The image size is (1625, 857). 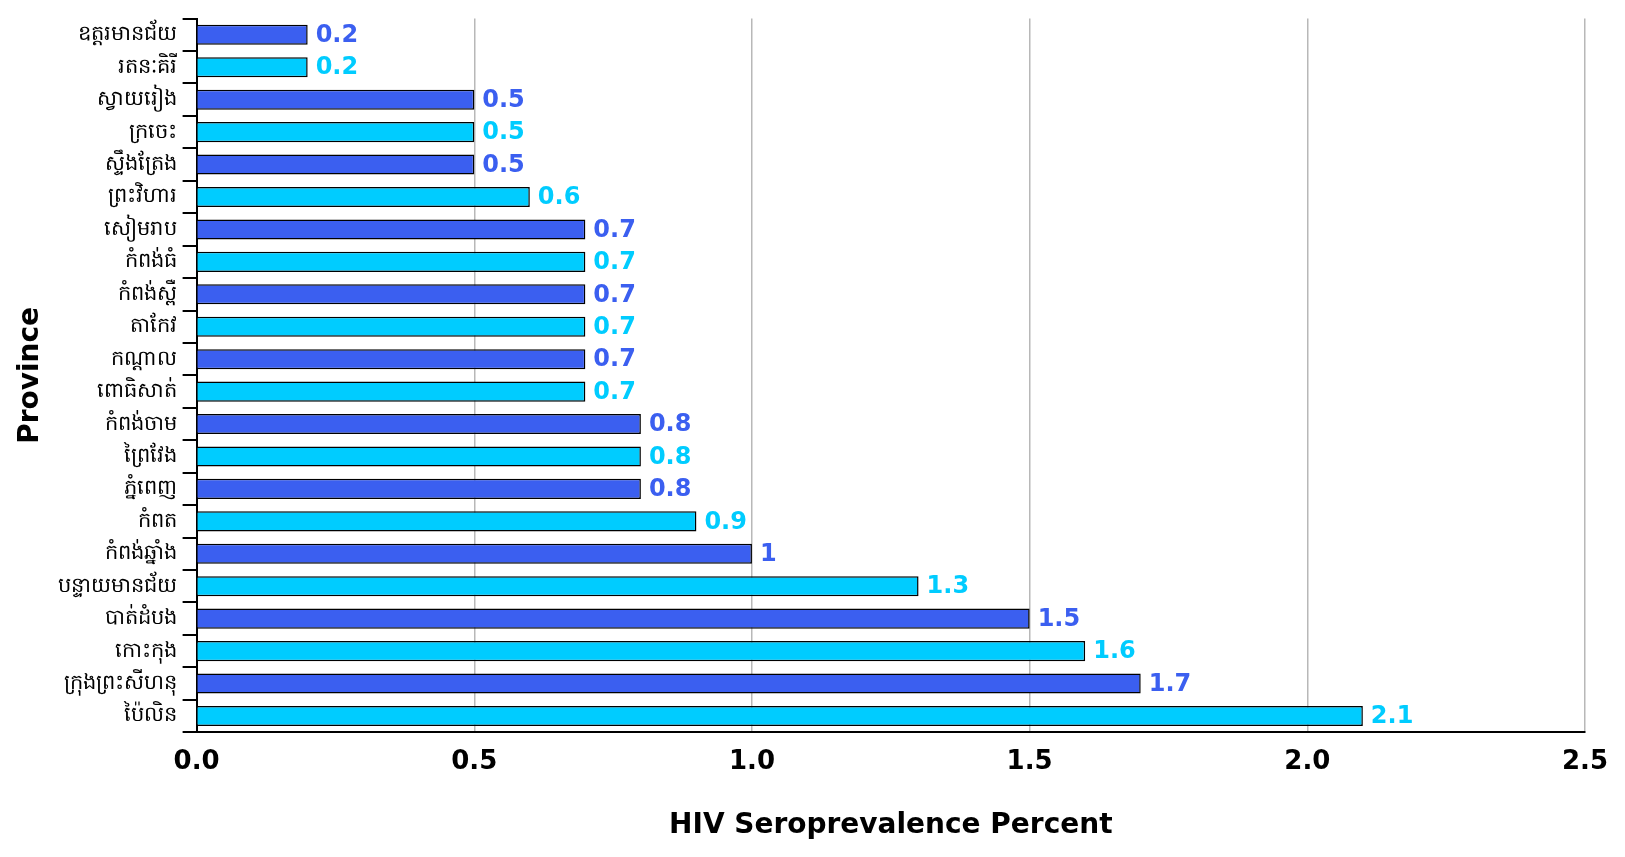 What do you see at coordinates (196, 759) in the screenshot?
I see `x-tick-label: 0.0` at bounding box center [196, 759].